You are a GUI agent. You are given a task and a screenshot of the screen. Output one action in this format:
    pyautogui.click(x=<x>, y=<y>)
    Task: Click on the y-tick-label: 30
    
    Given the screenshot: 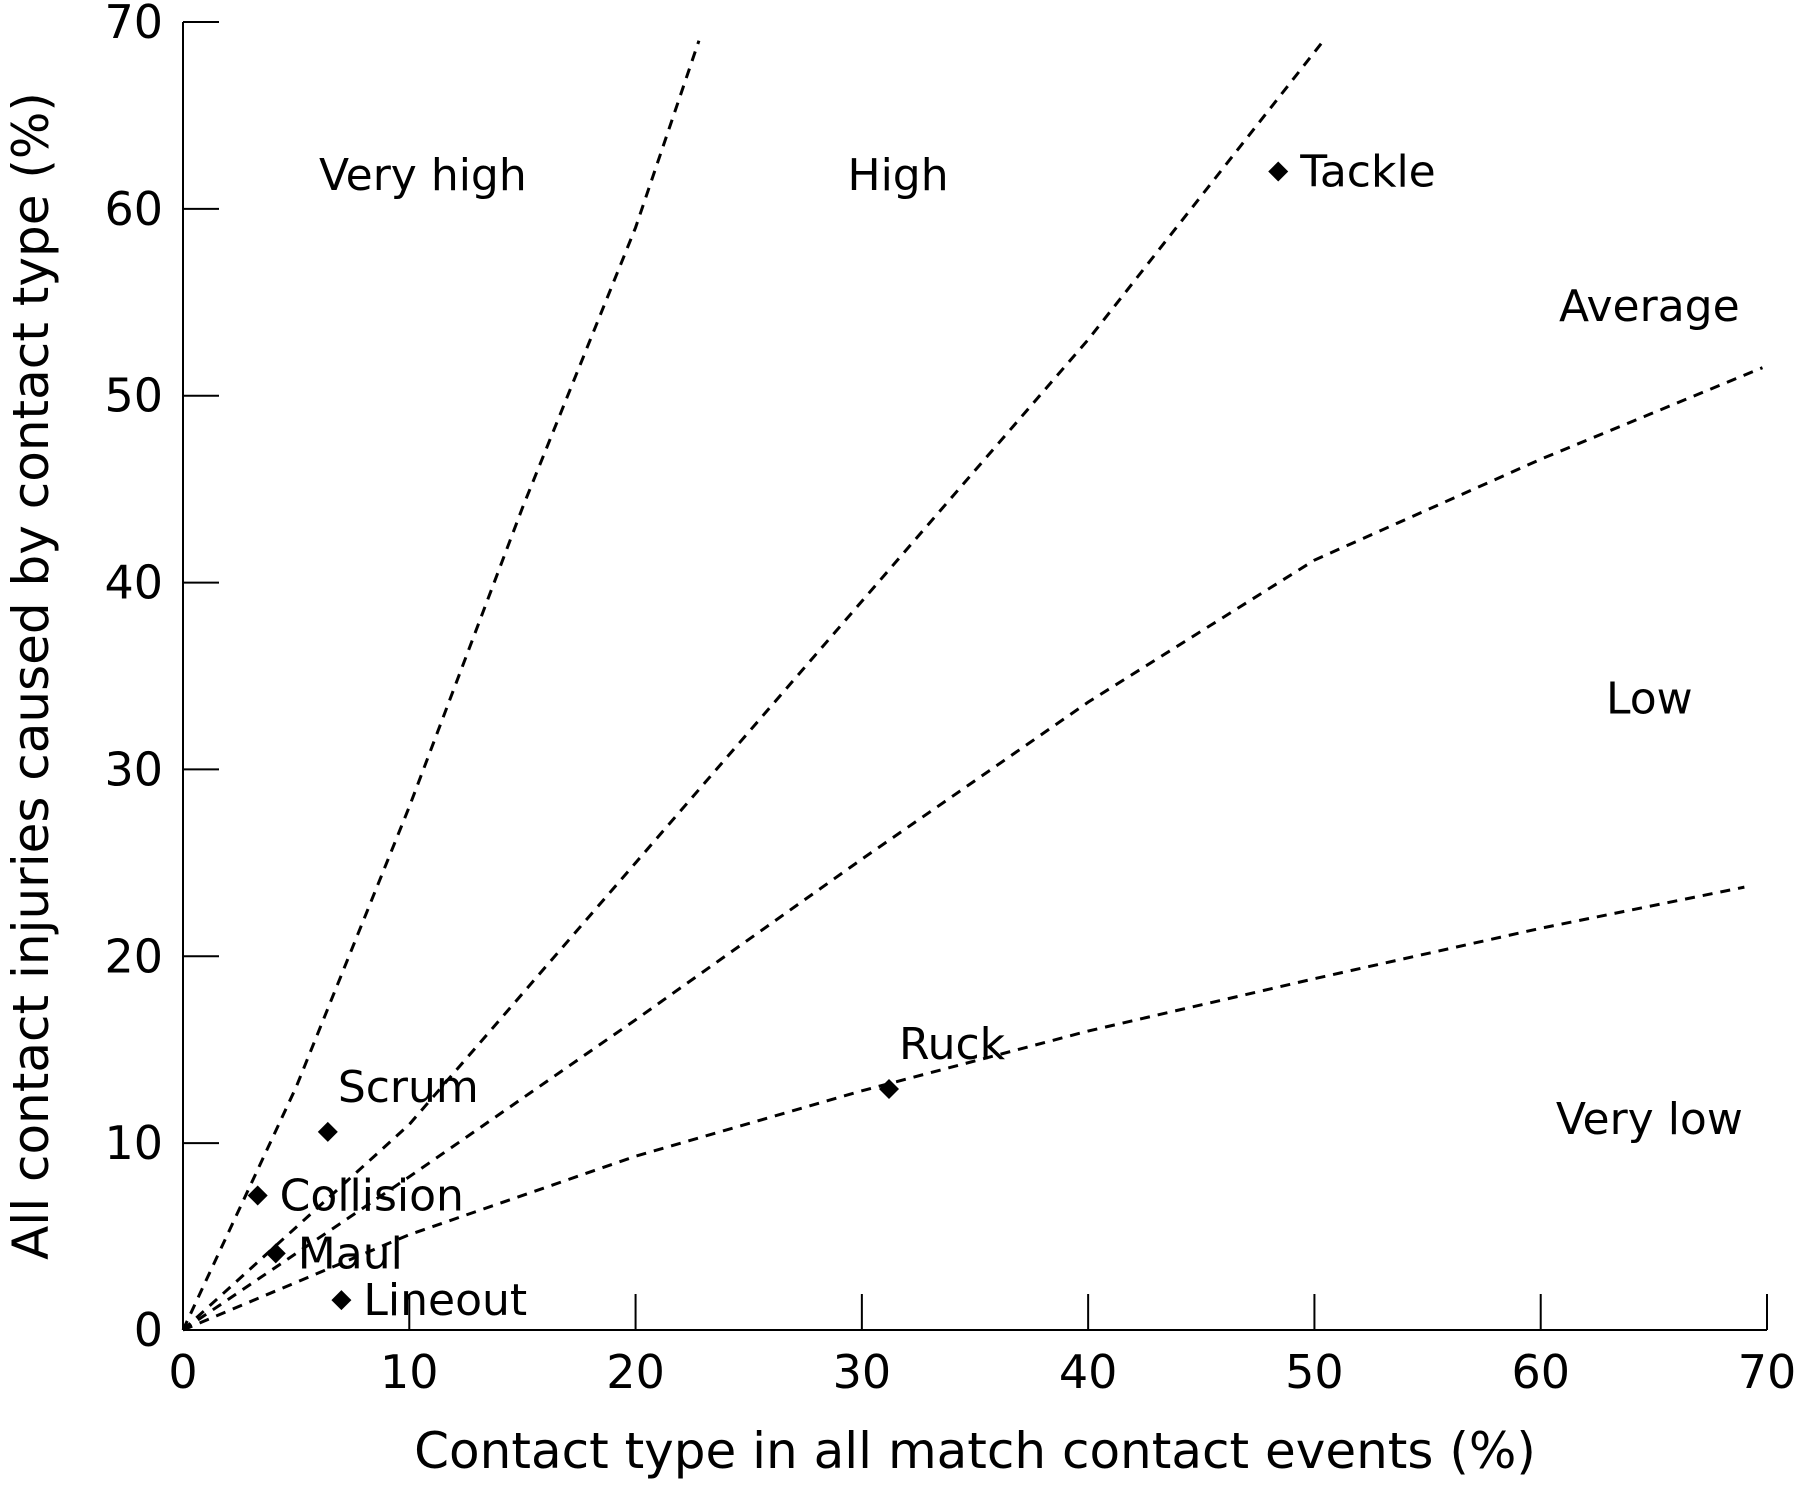 What is the action you would take?
    pyautogui.click(x=133, y=769)
    